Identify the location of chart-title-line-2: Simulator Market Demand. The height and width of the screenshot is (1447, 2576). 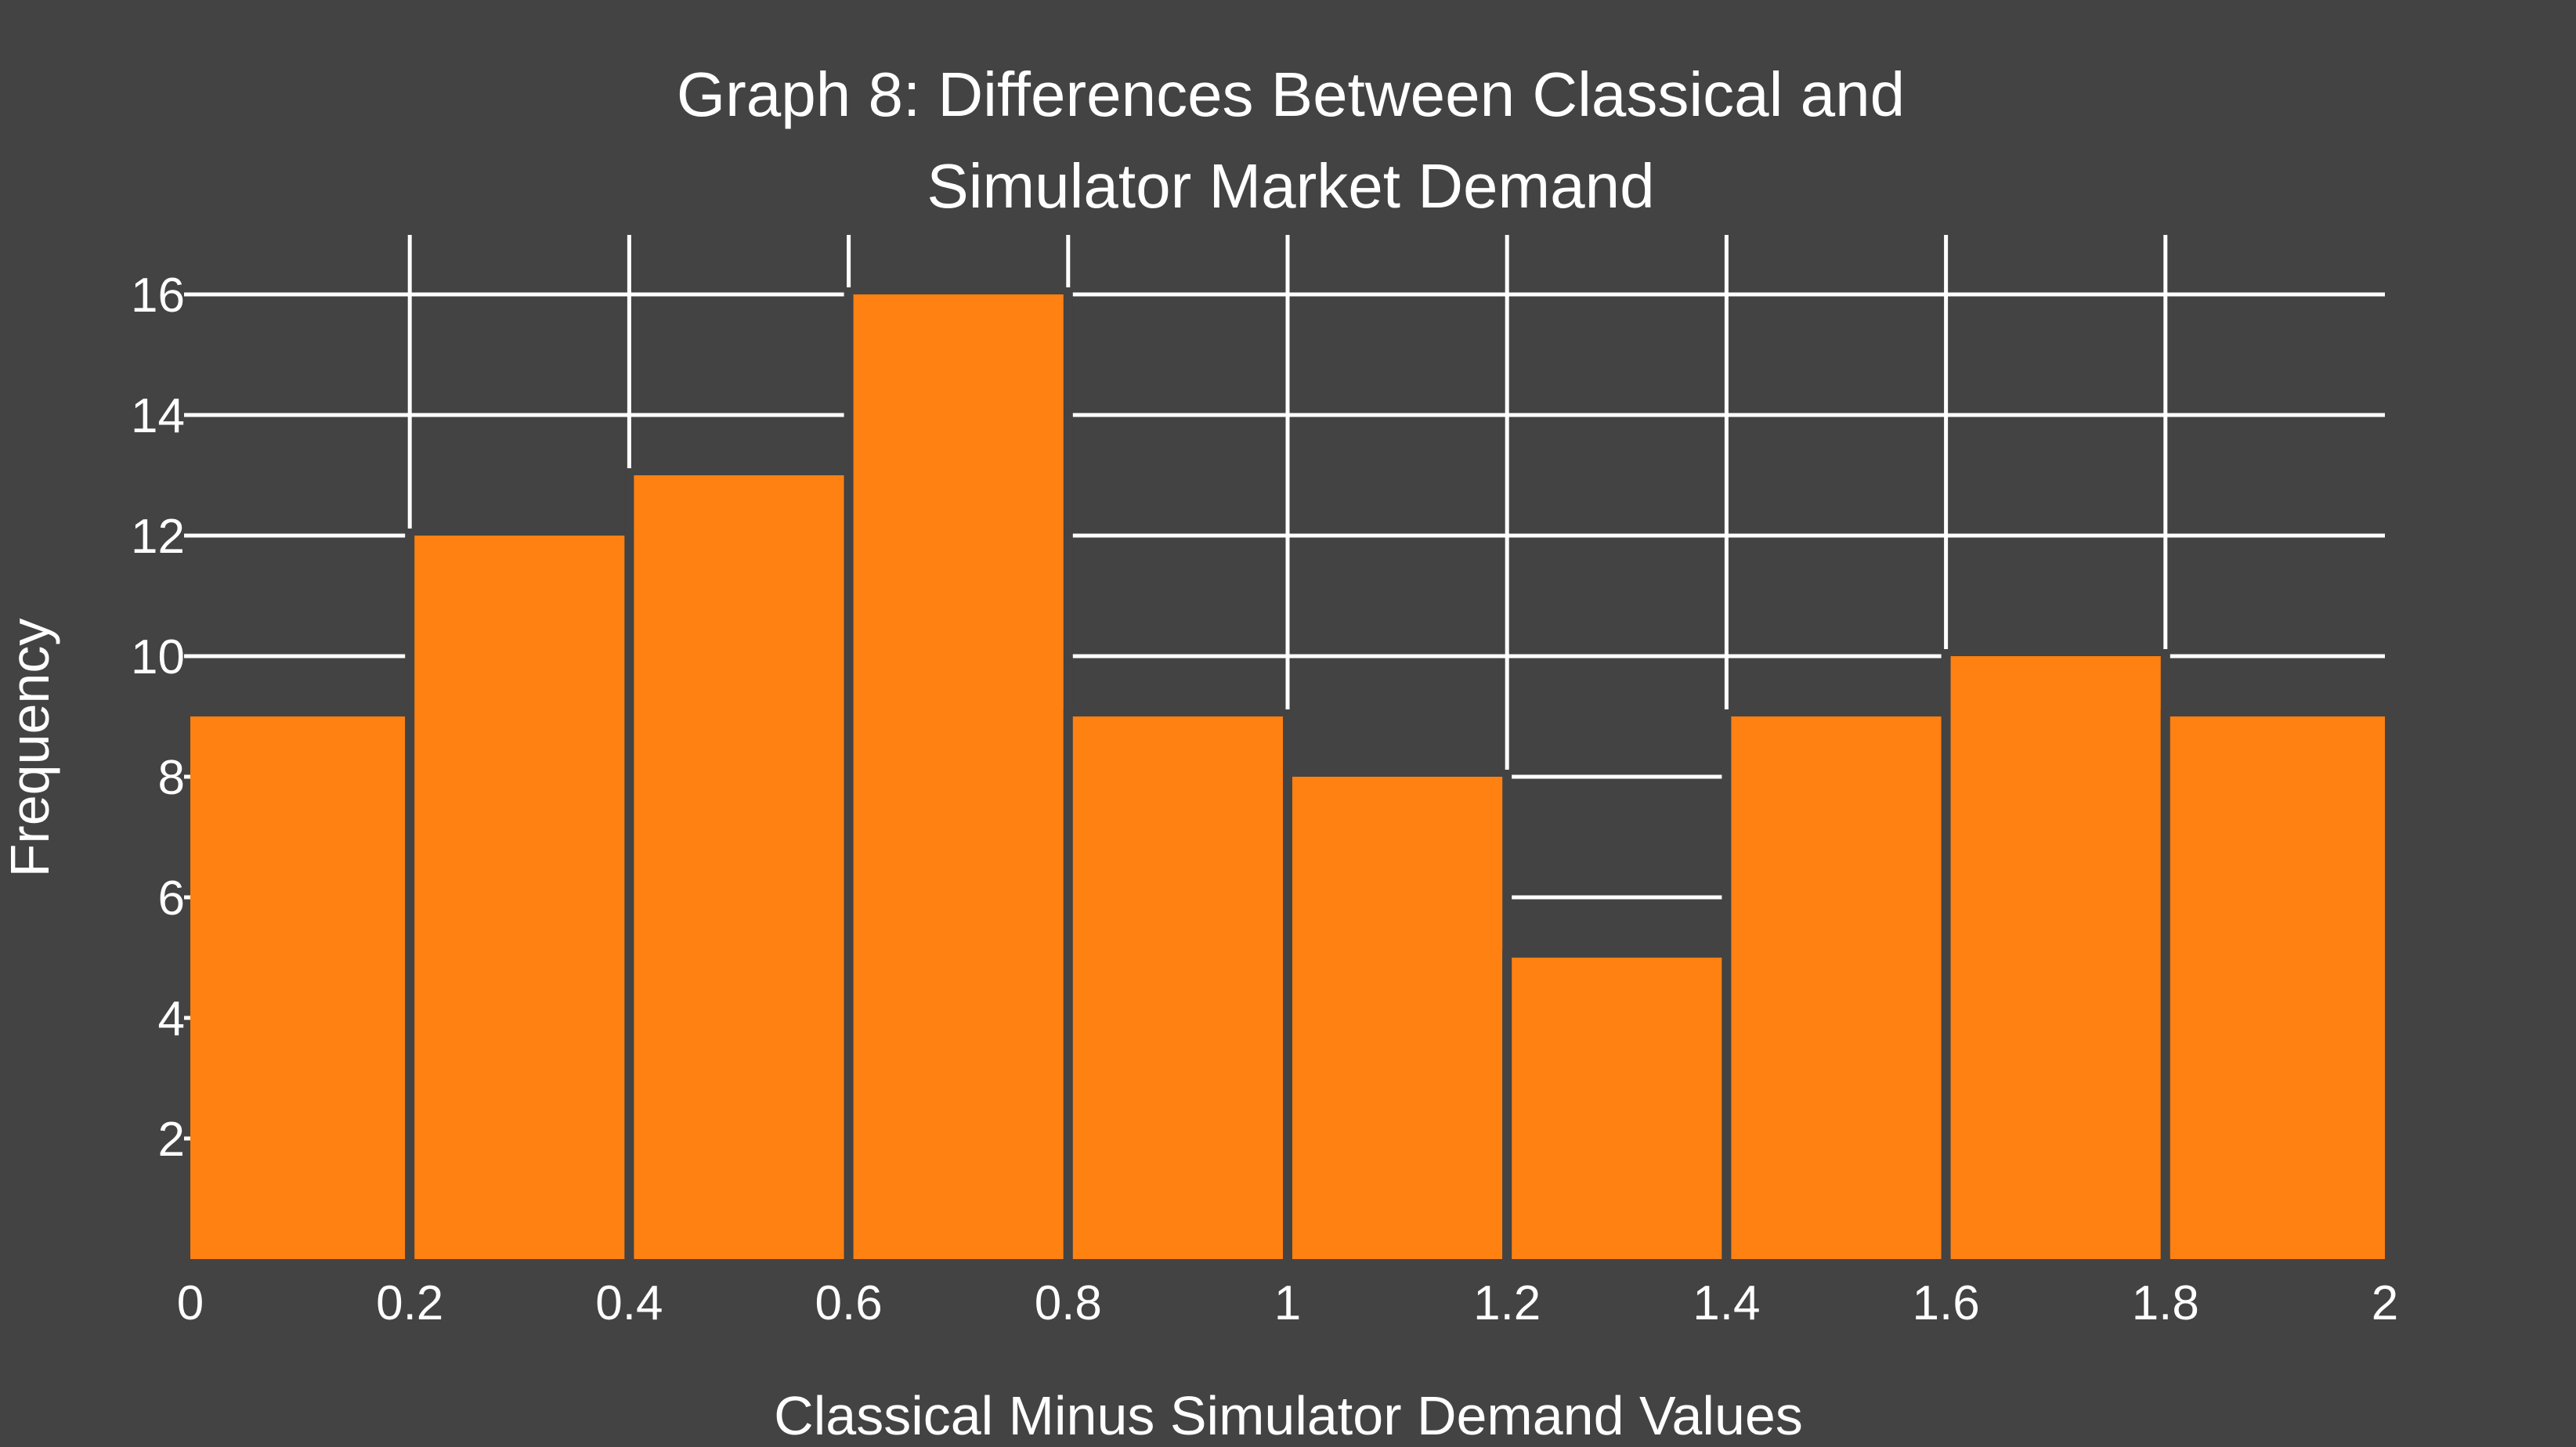
(1290, 186).